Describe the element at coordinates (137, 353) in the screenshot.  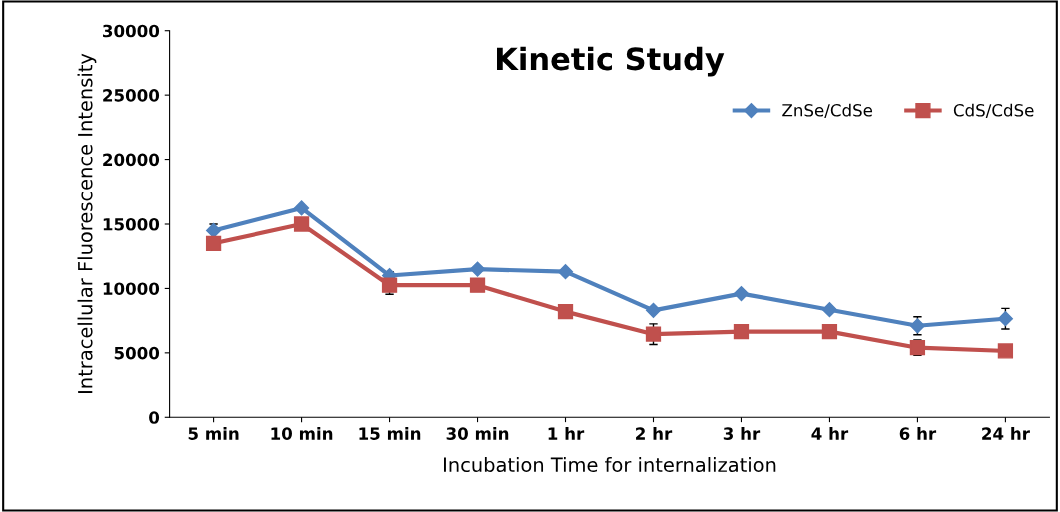
I see `y-tick-label: 5000` at that location.